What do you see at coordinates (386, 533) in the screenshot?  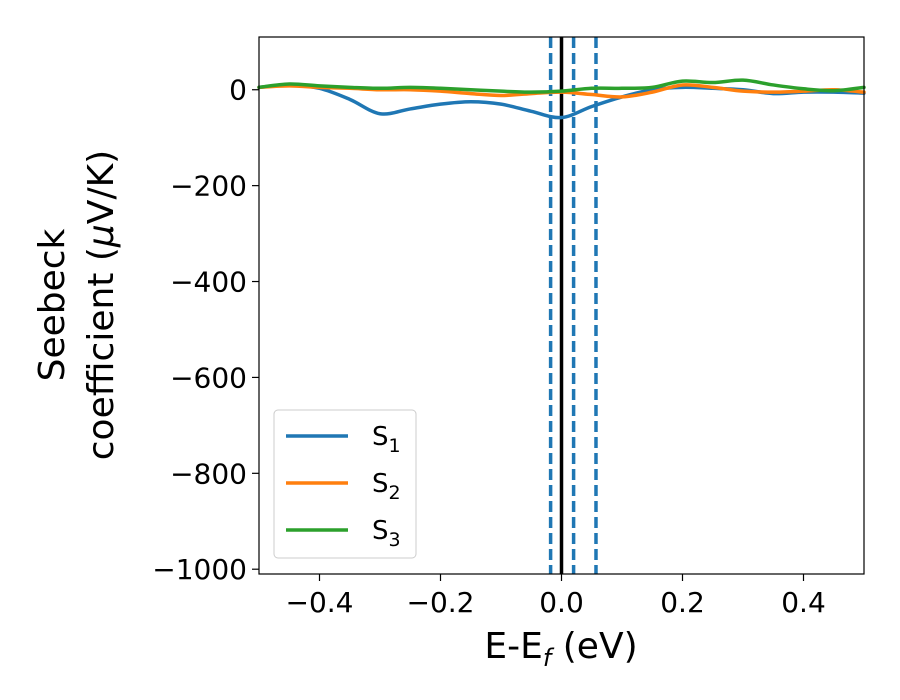 I see `legend-label-S3: S3` at bounding box center [386, 533].